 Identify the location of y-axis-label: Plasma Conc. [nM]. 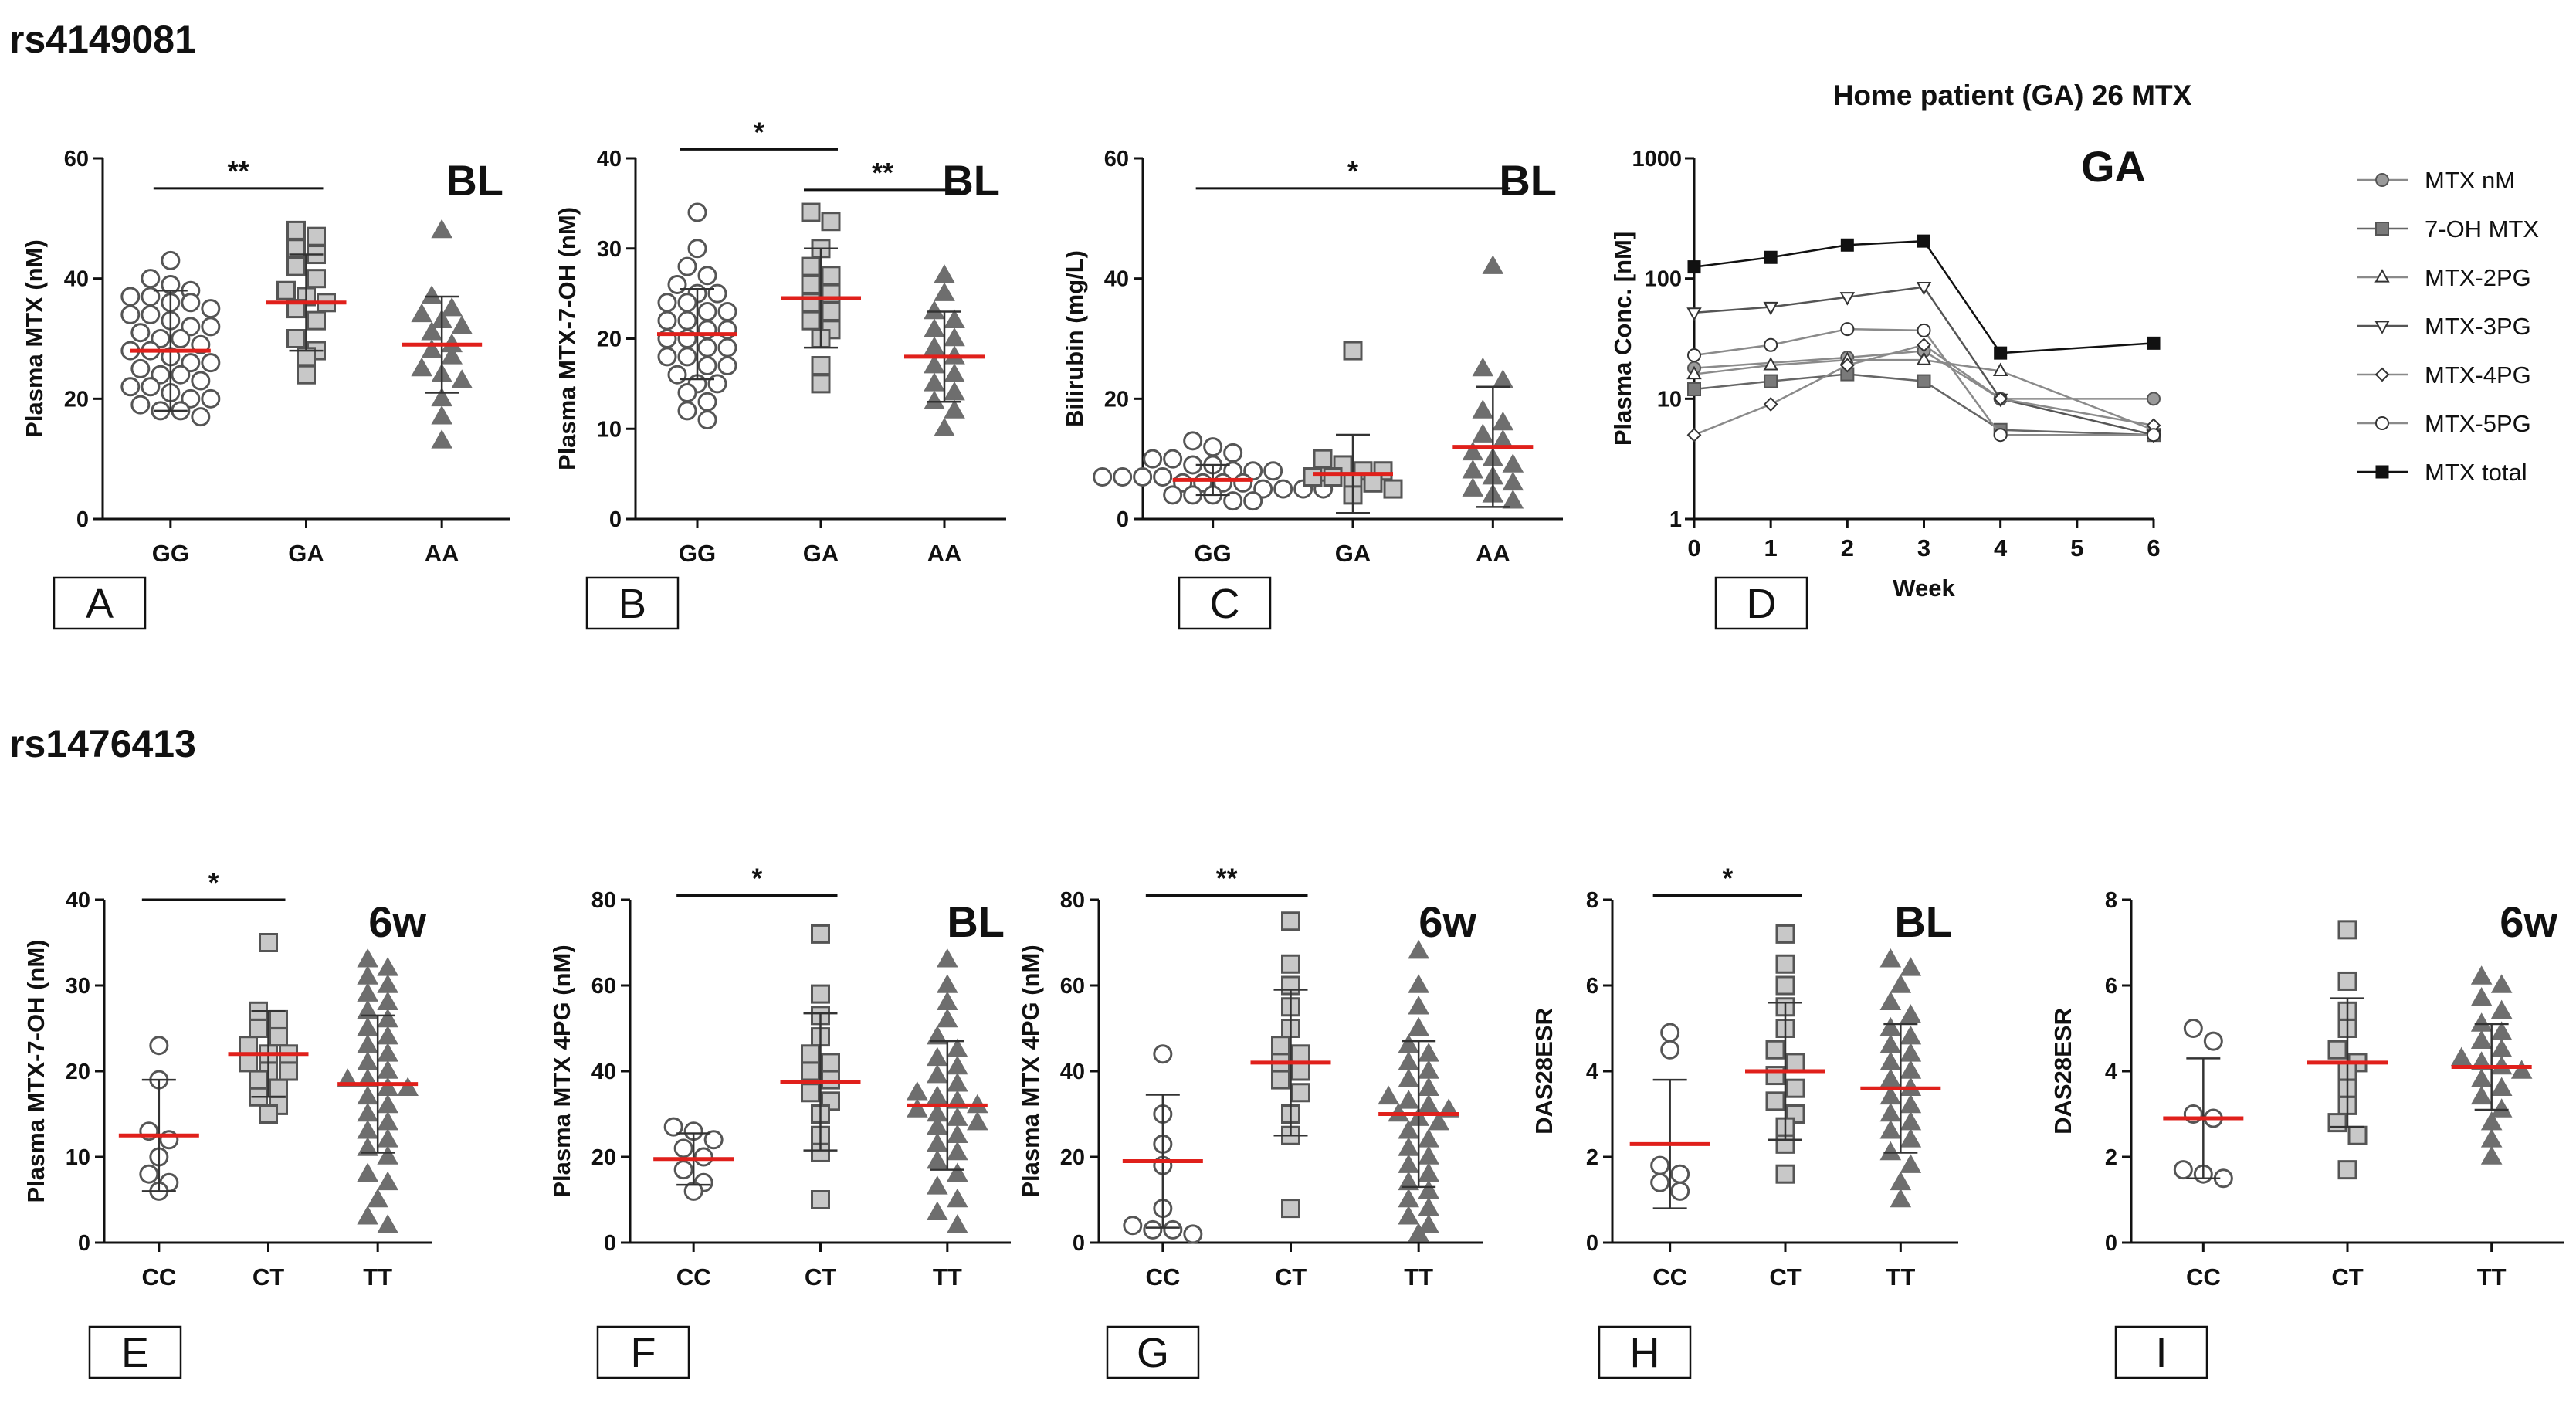
(1622, 339).